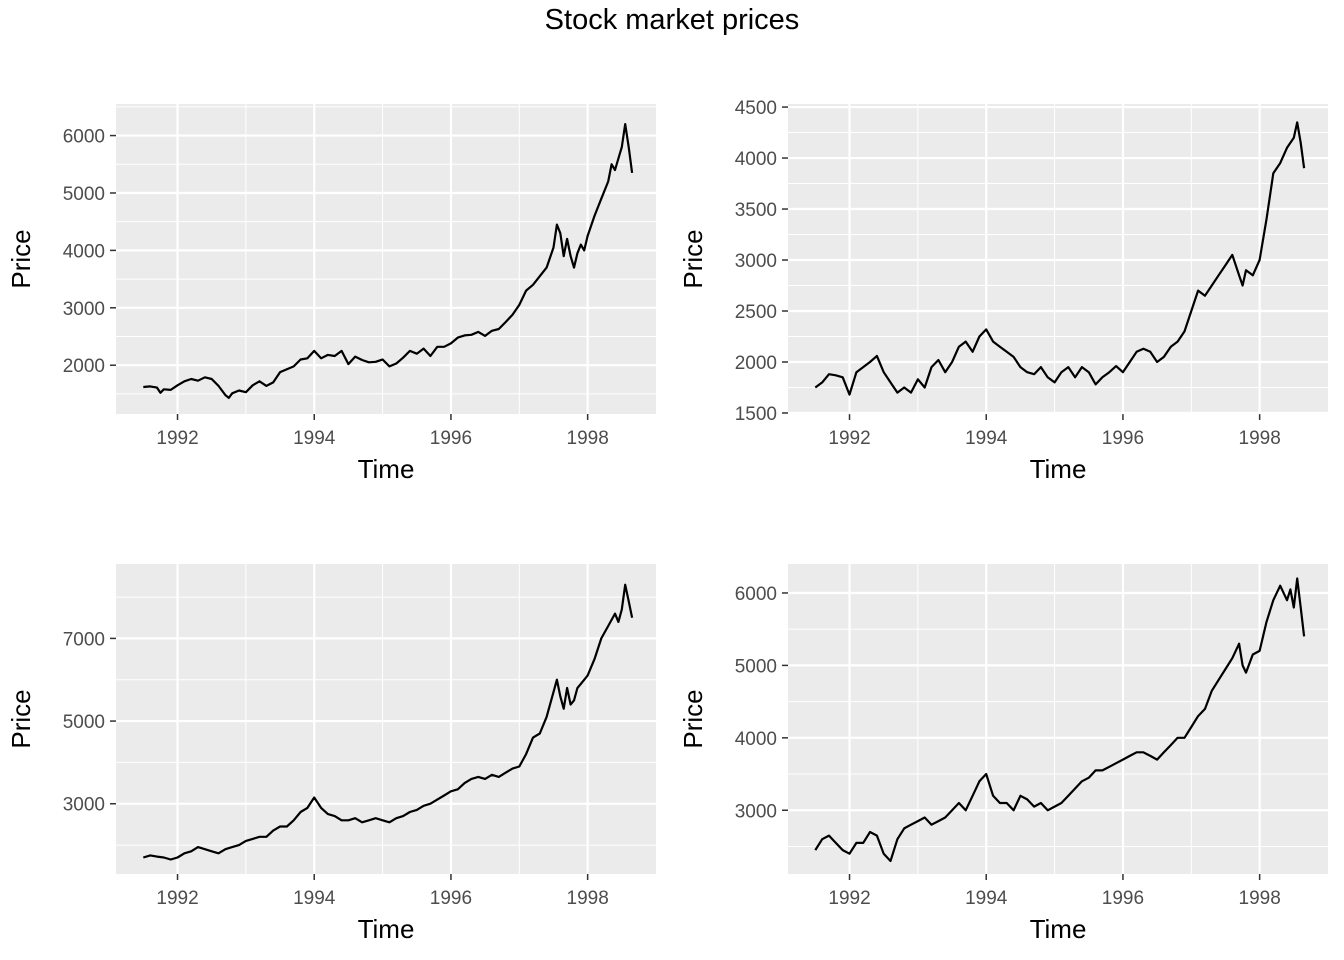 The image size is (1344, 960). I want to click on figure-title: Stock market prices, so click(672, 20).